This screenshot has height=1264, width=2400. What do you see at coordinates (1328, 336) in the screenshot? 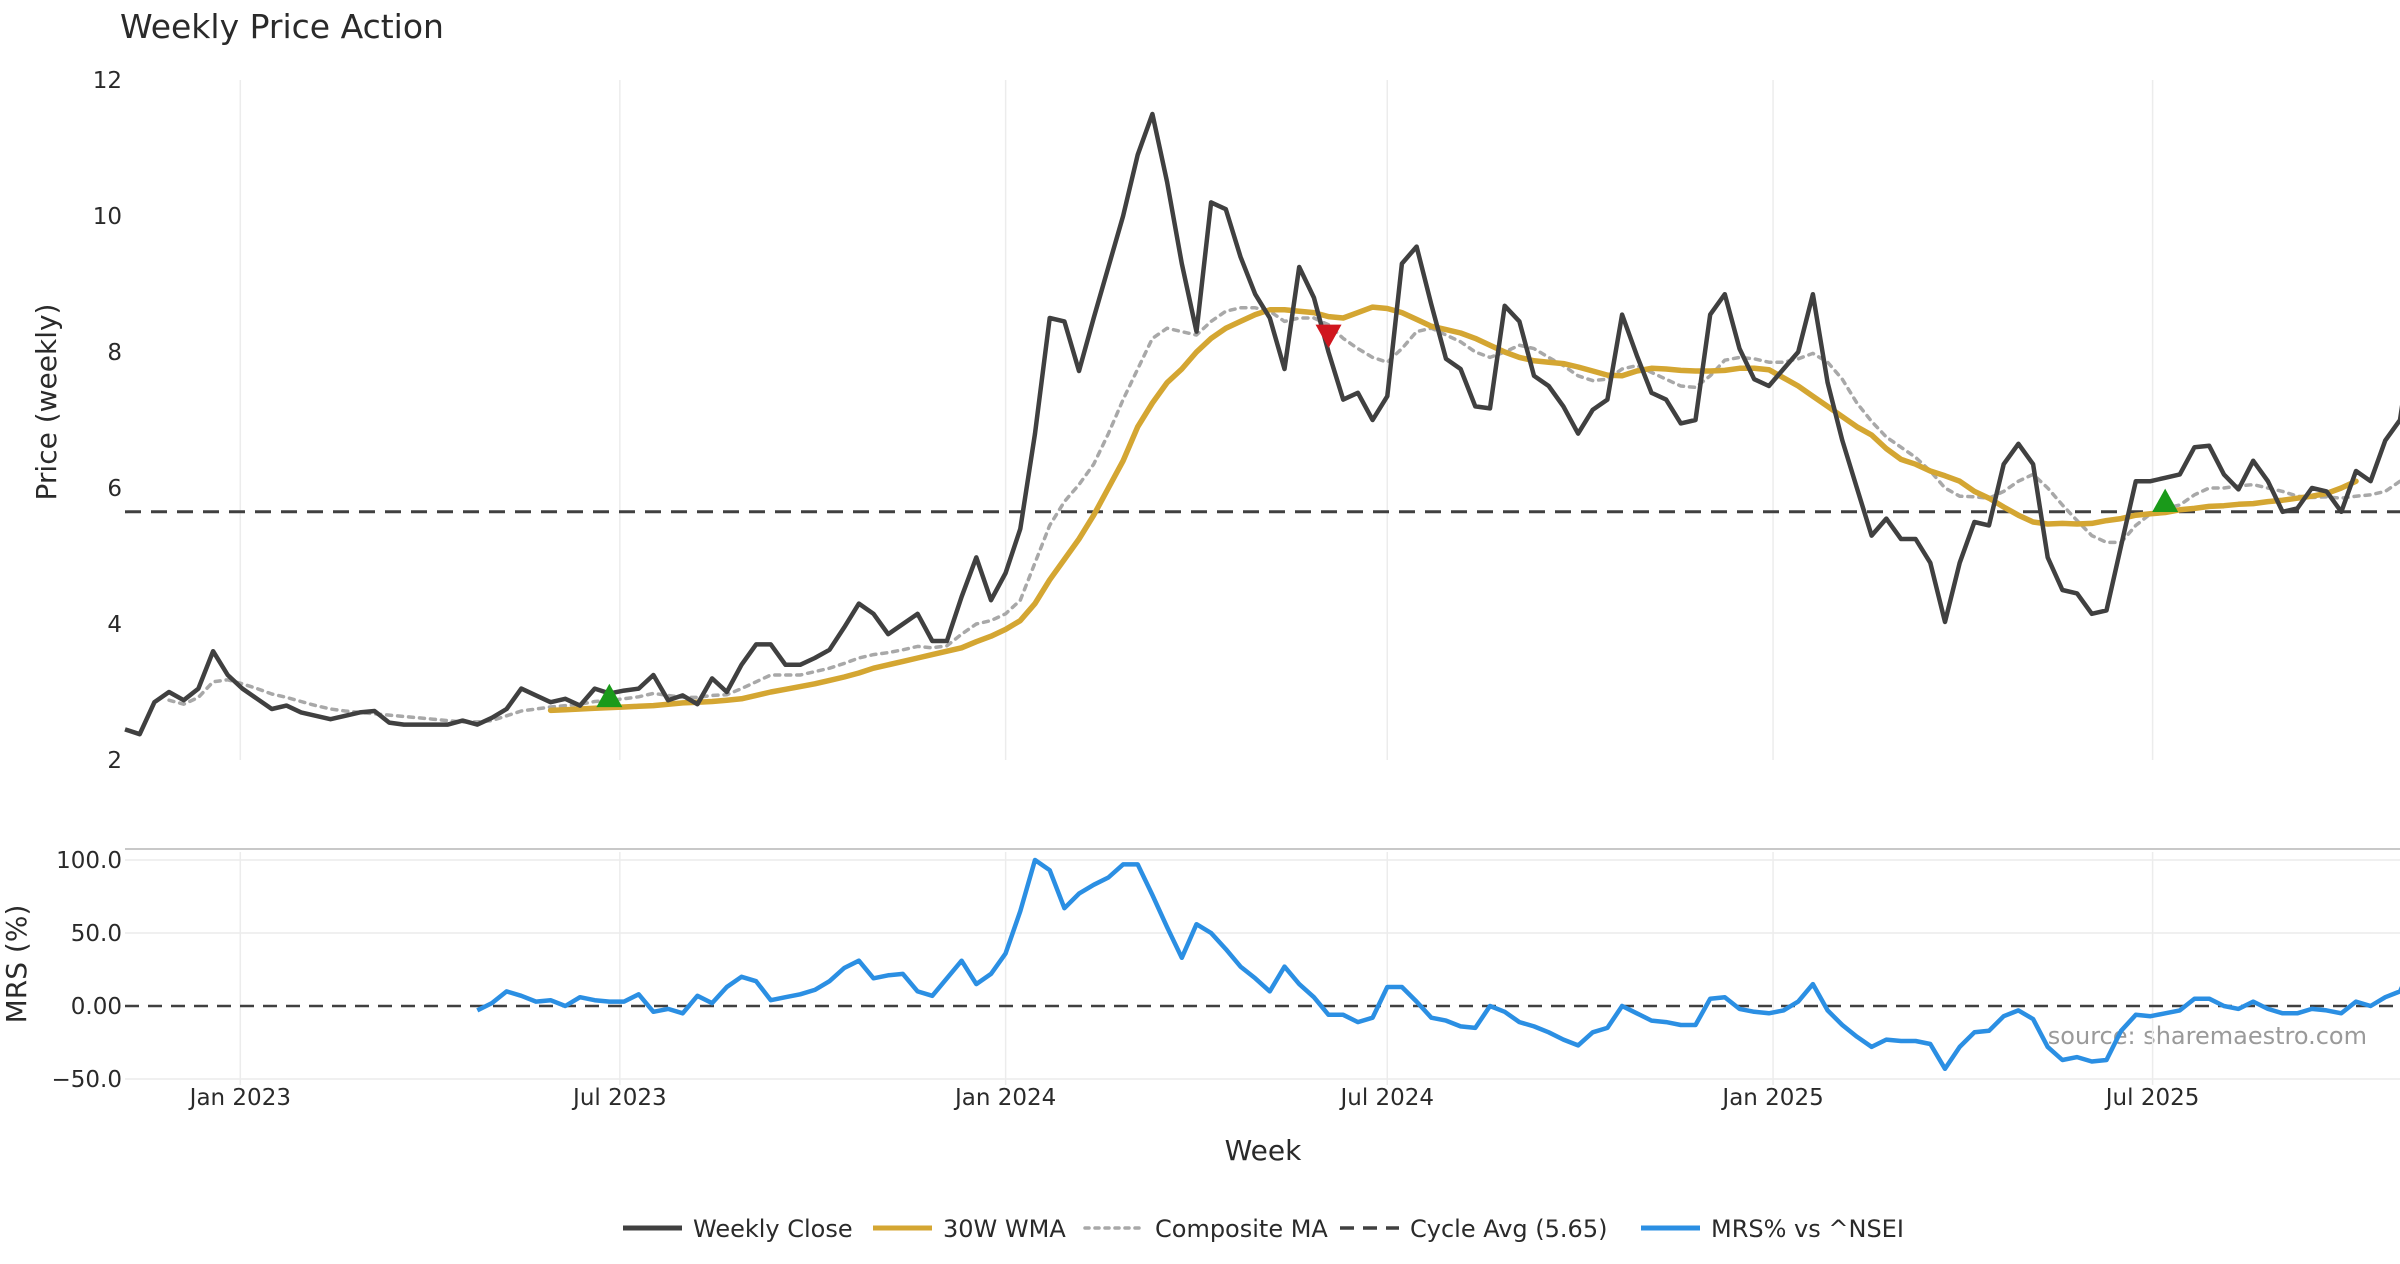
I see `sell-signal-marker` at bounding box center [1328, 336].